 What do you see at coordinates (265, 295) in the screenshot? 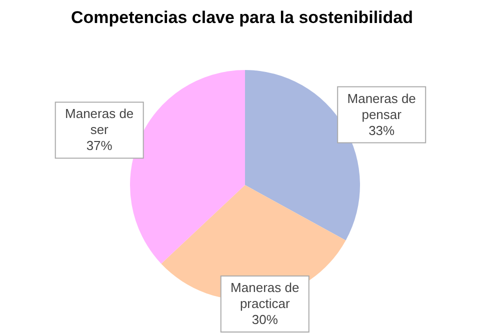
I see `slice-label: Maneras de practicar` at bounding box center [265, 295].